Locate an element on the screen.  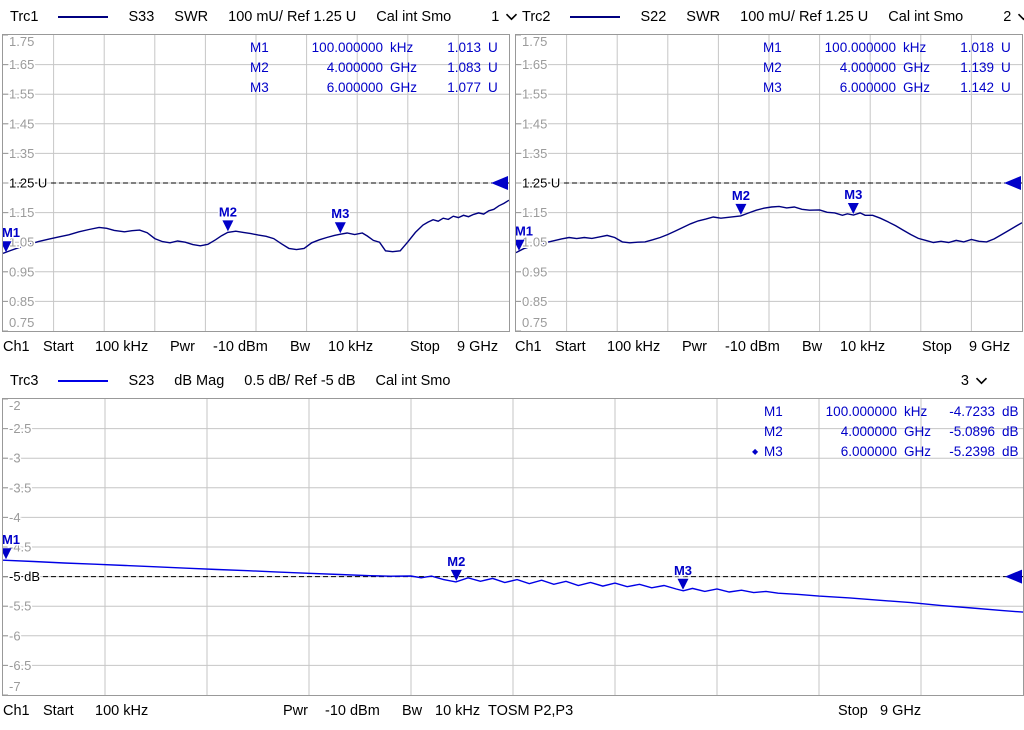
measurement-parameter: S23 is located at coordinates (141, 381).